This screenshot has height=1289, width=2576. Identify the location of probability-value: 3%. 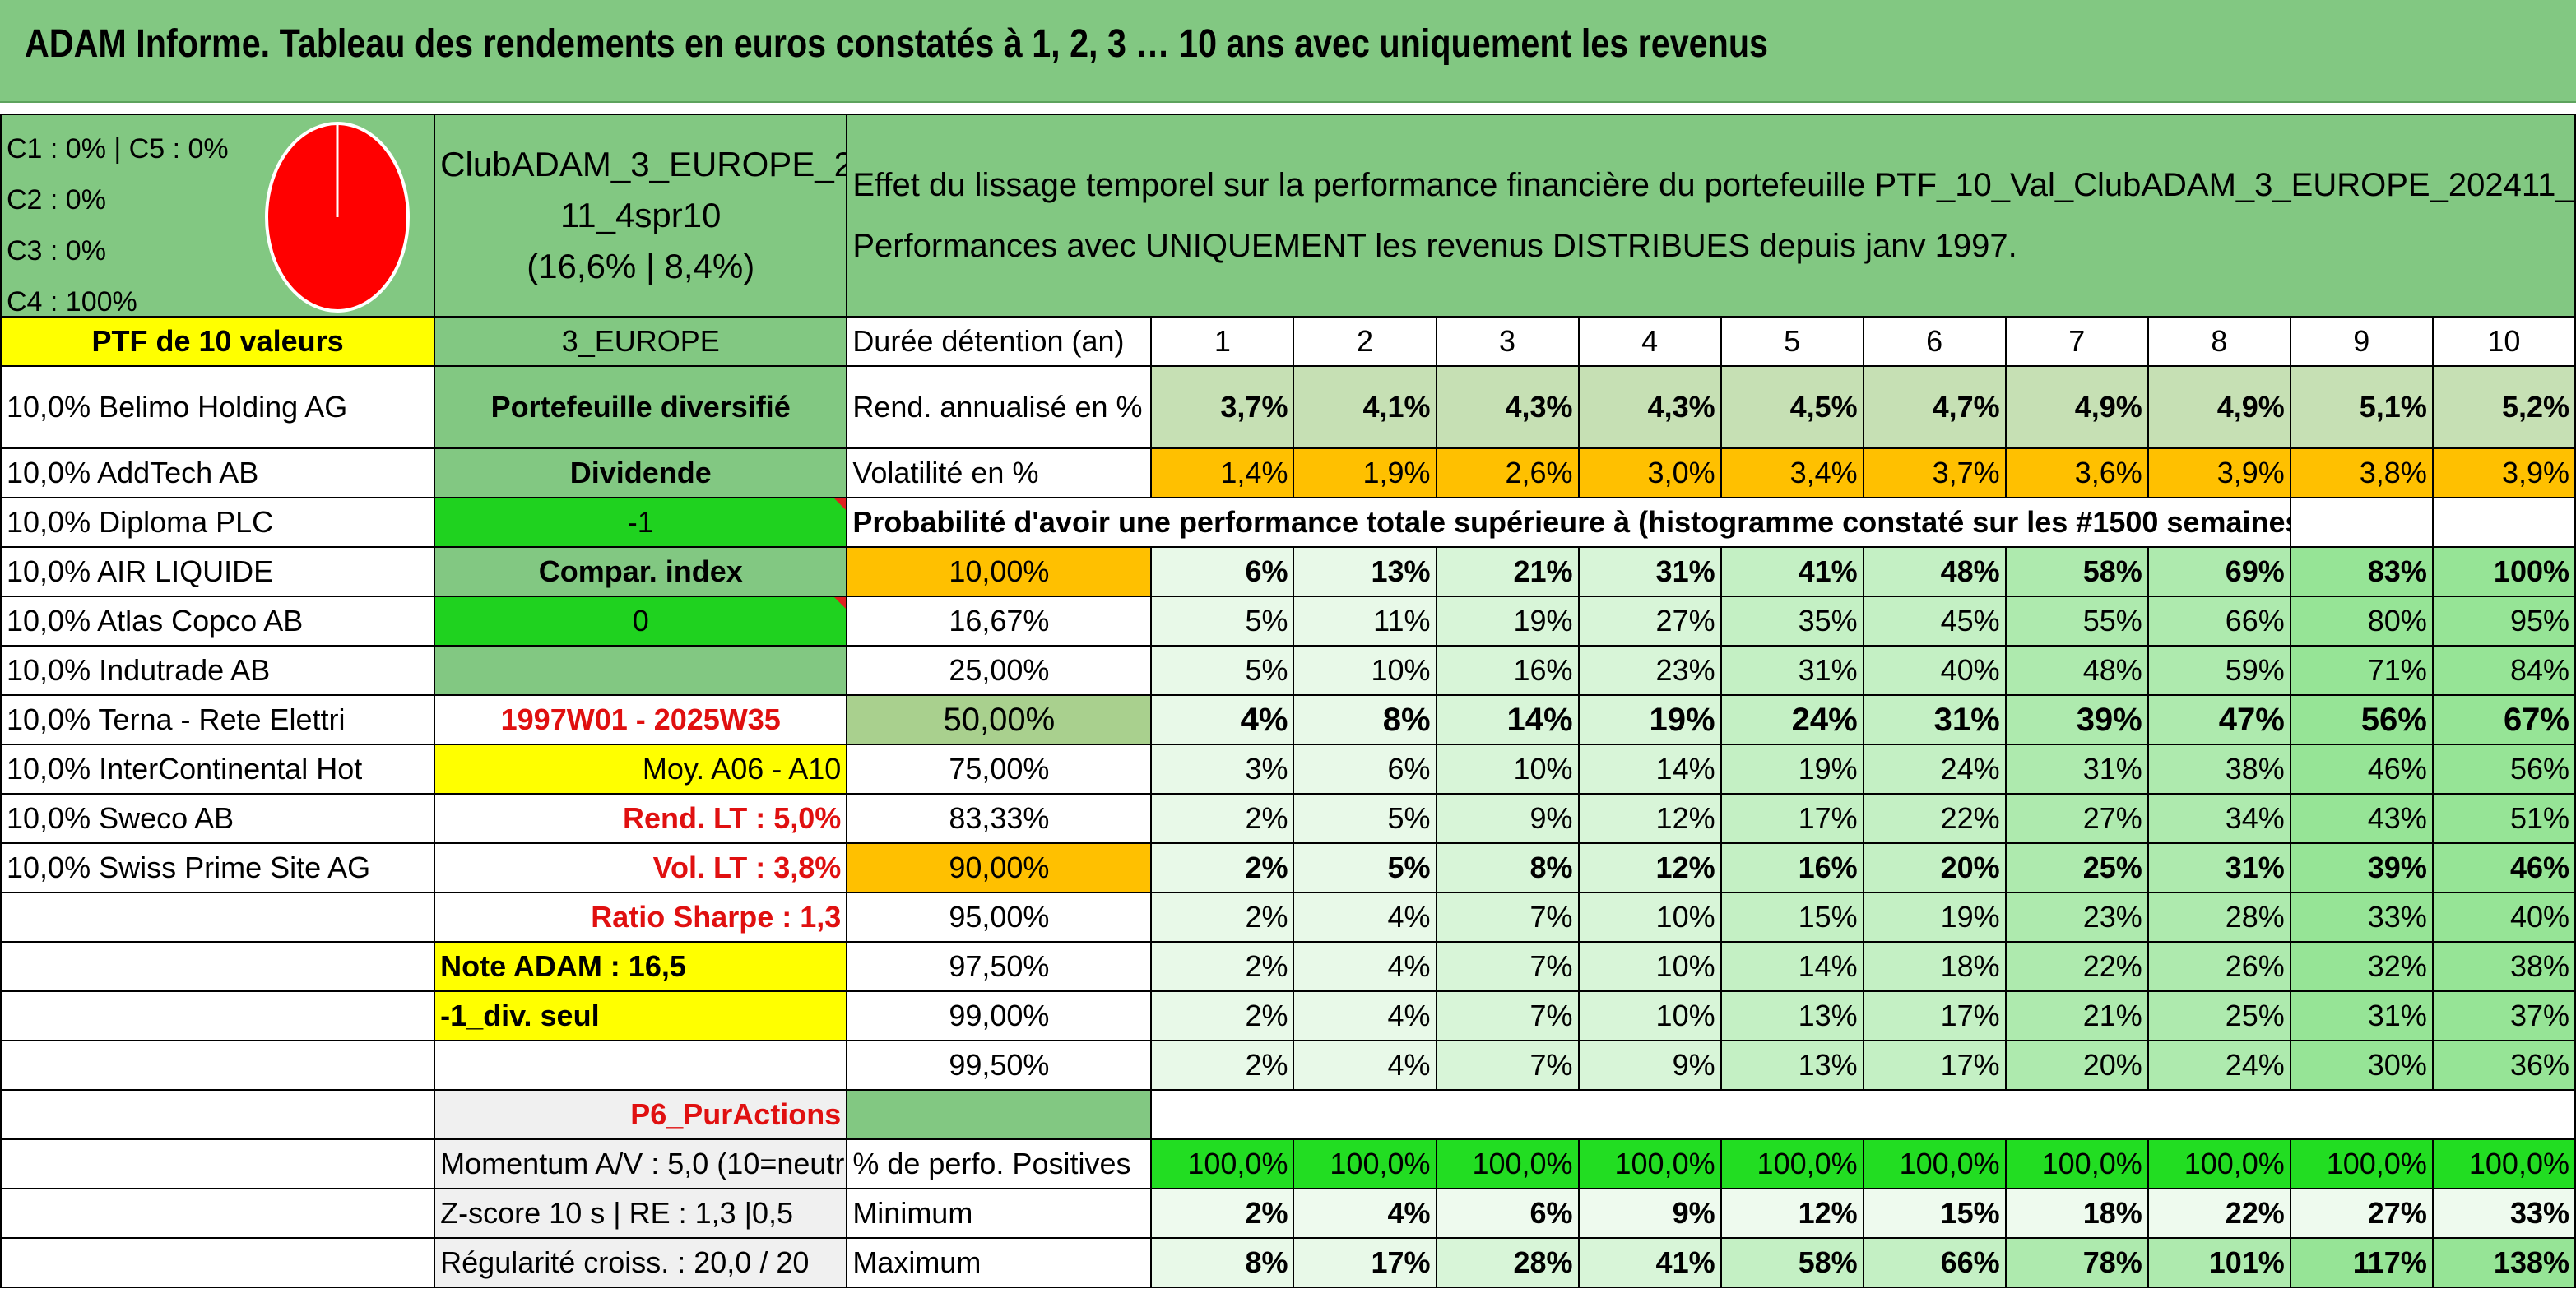
(1223, 769).